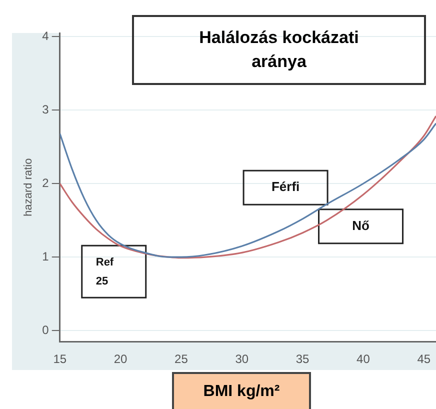 This screenshot has height=409, width=436. I want to click on x-tick-label: 25, so click(181, 359).